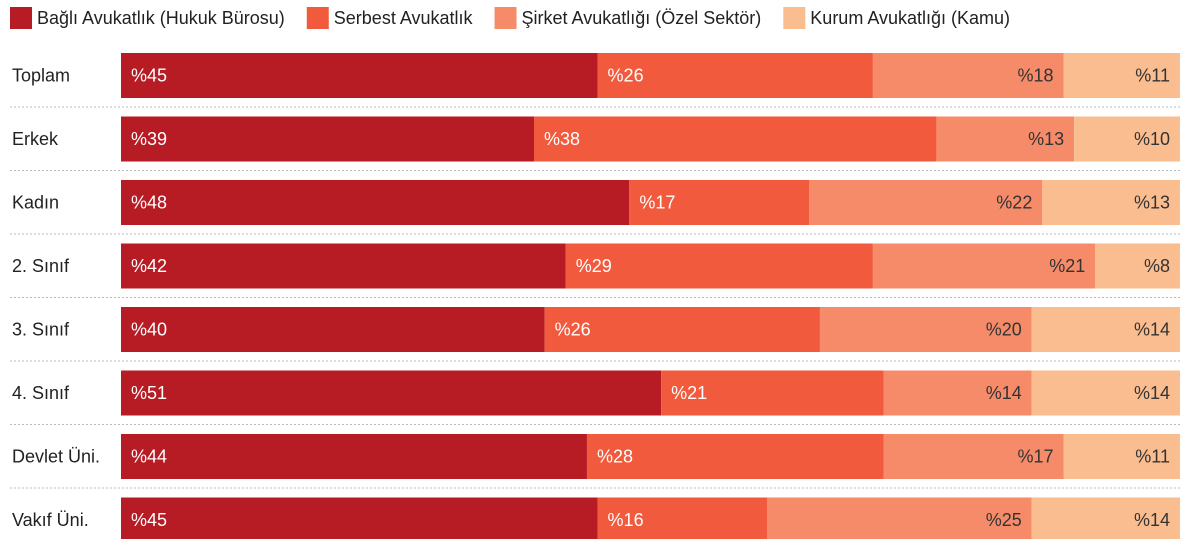 This screenshot has height=539, width=1180. What do you see at coordinates (1004, 329) in the screenshot?
I see `value-label: %20` at bounding box center [1004, 329].